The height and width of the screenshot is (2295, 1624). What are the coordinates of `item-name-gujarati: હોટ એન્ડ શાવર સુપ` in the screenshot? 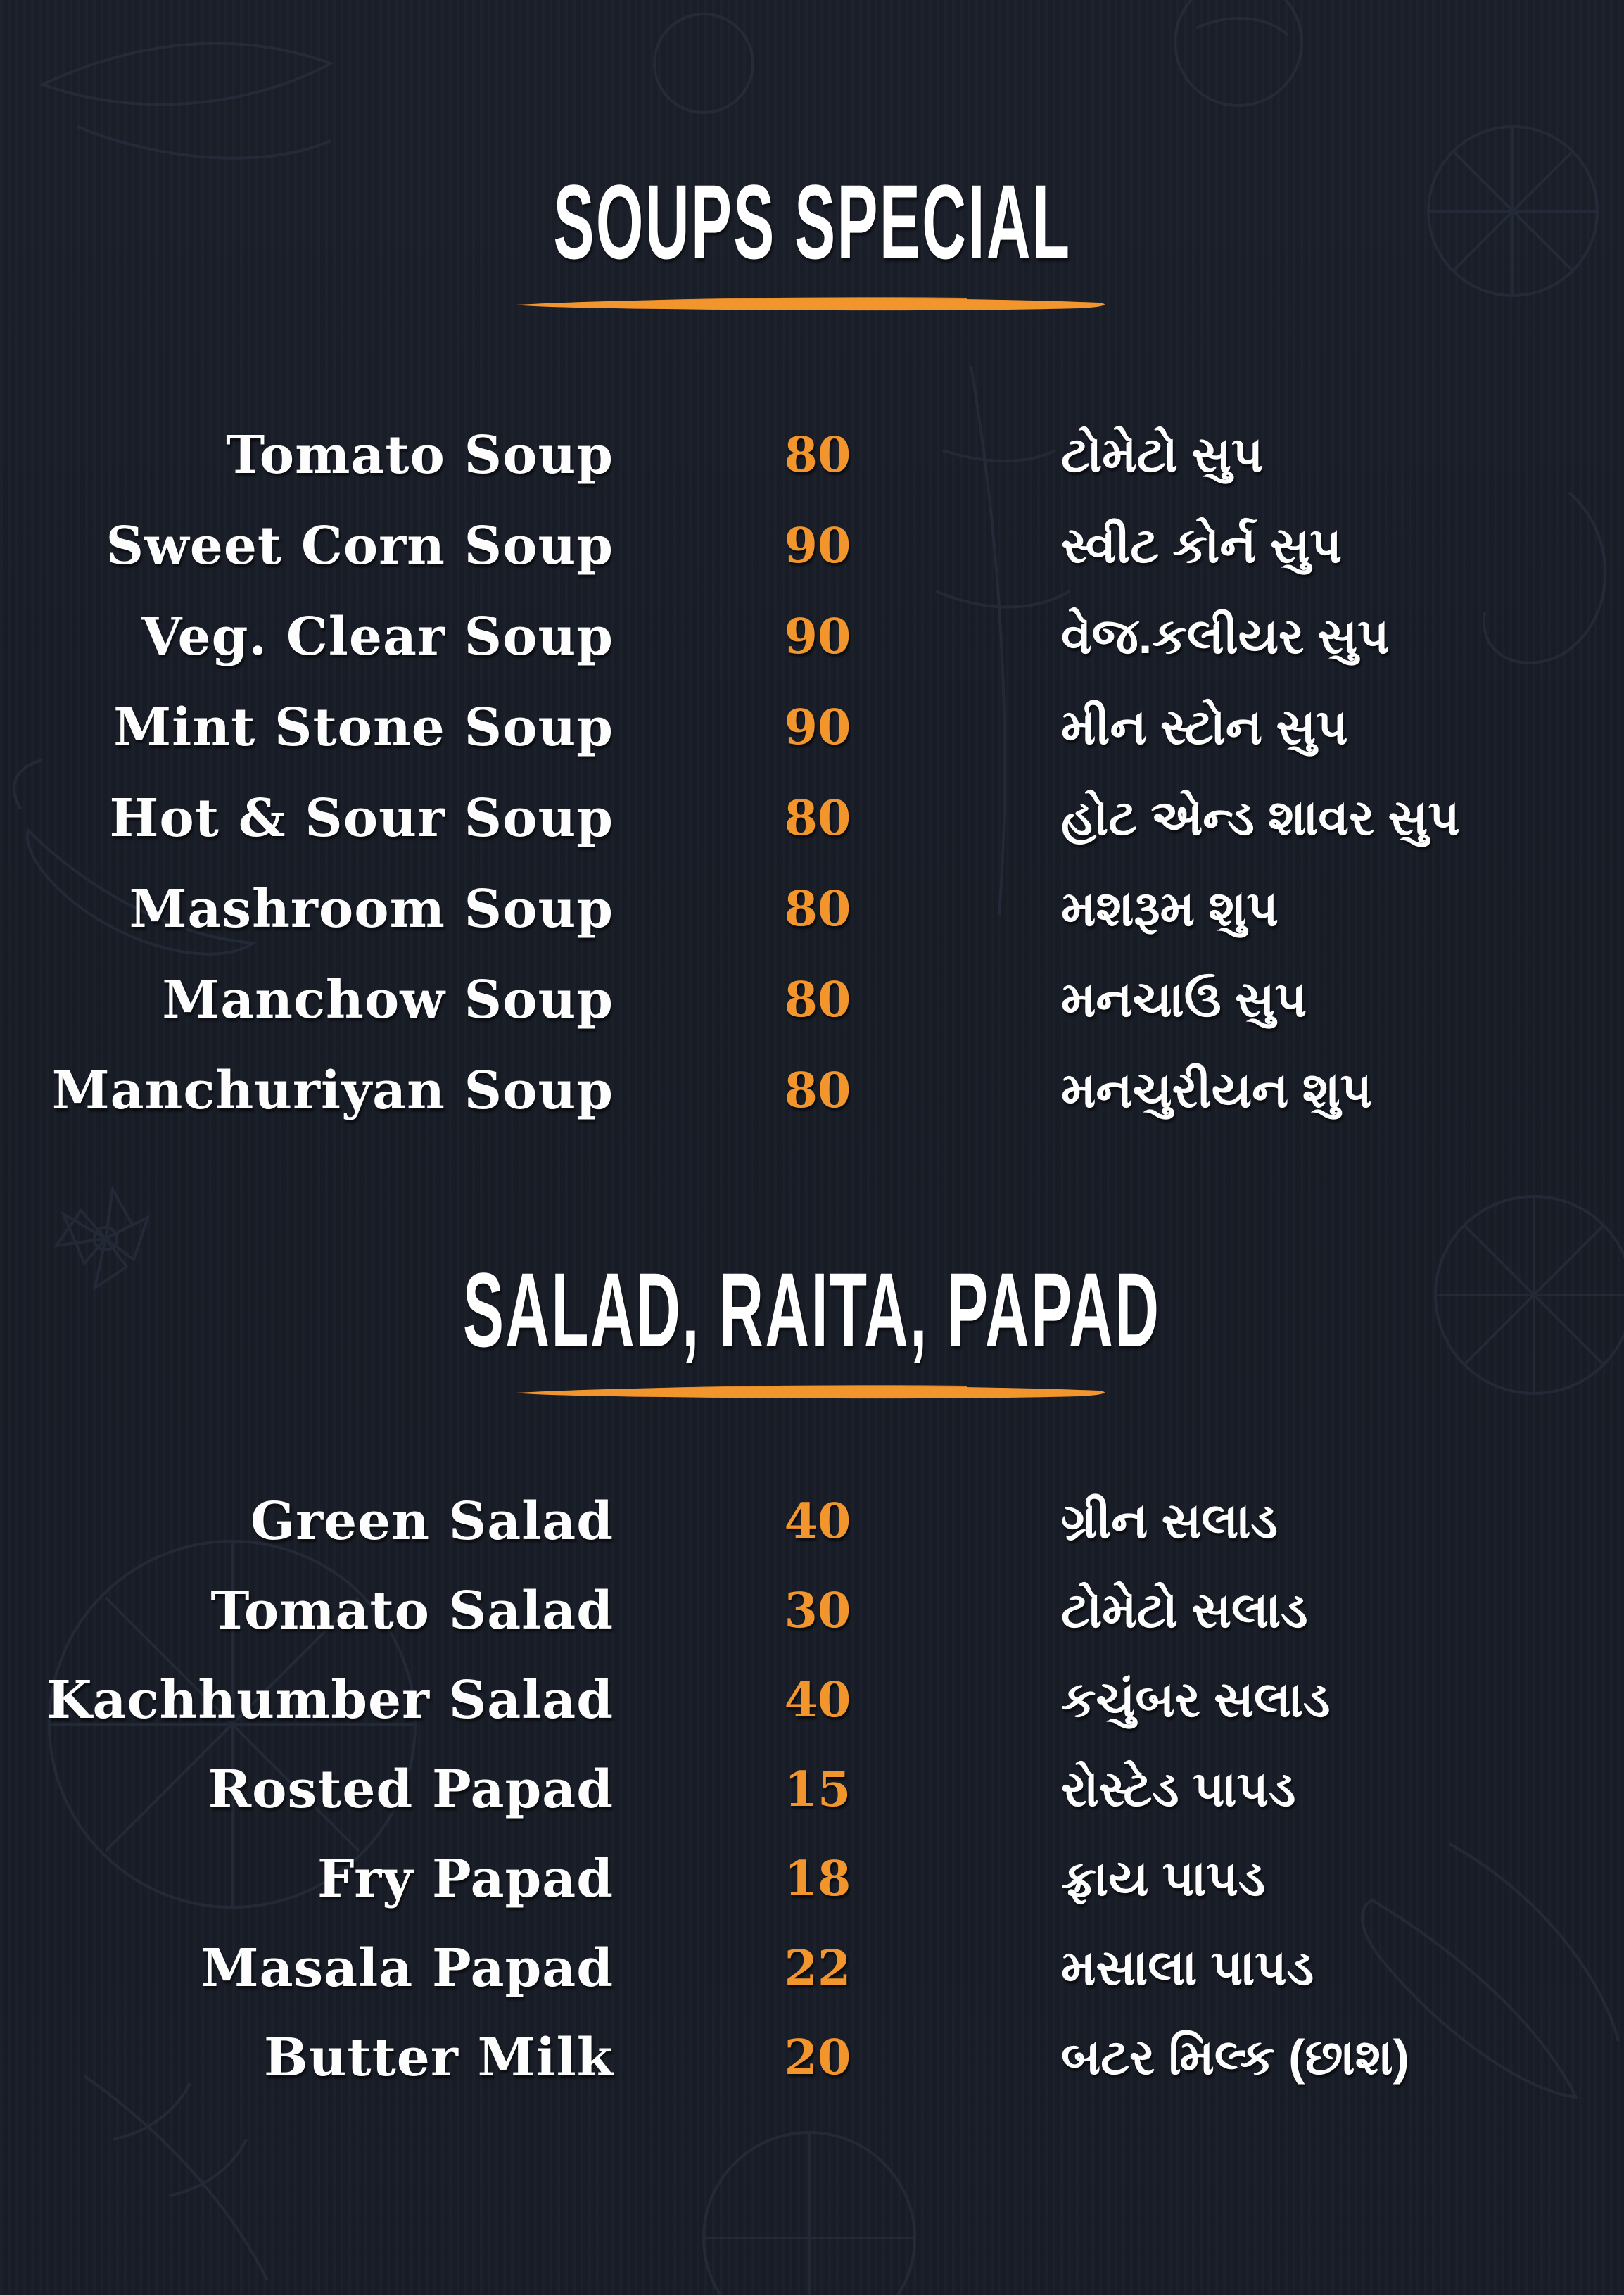 It's located at (1260, 818).